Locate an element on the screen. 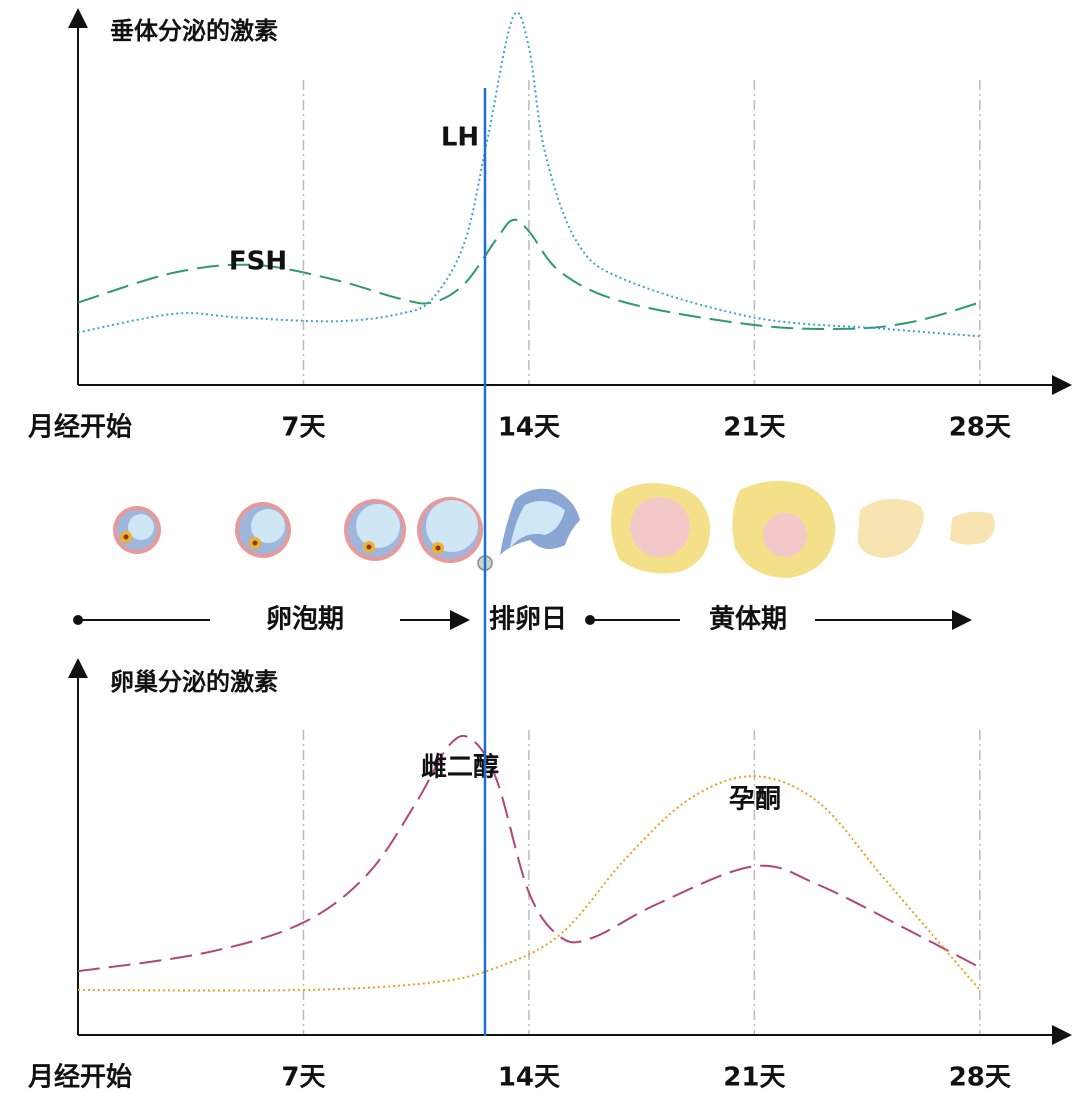 This screenshot has height=1112, width=1080. follicles is located at coordinates (554, 529).